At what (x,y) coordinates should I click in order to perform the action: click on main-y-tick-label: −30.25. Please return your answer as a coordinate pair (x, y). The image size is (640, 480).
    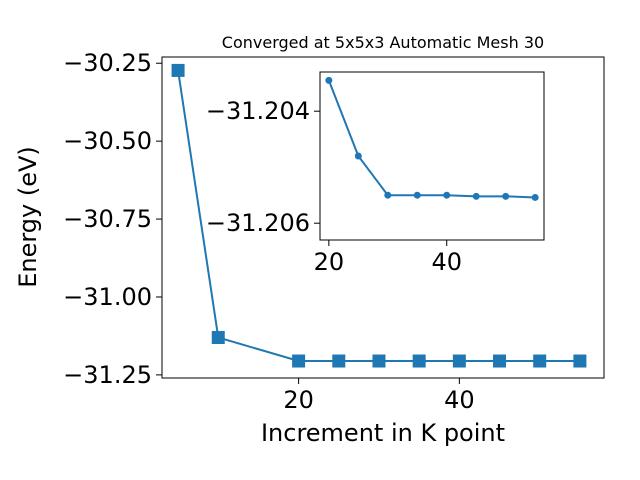
    Looking at the image, I should click on (107, 63).